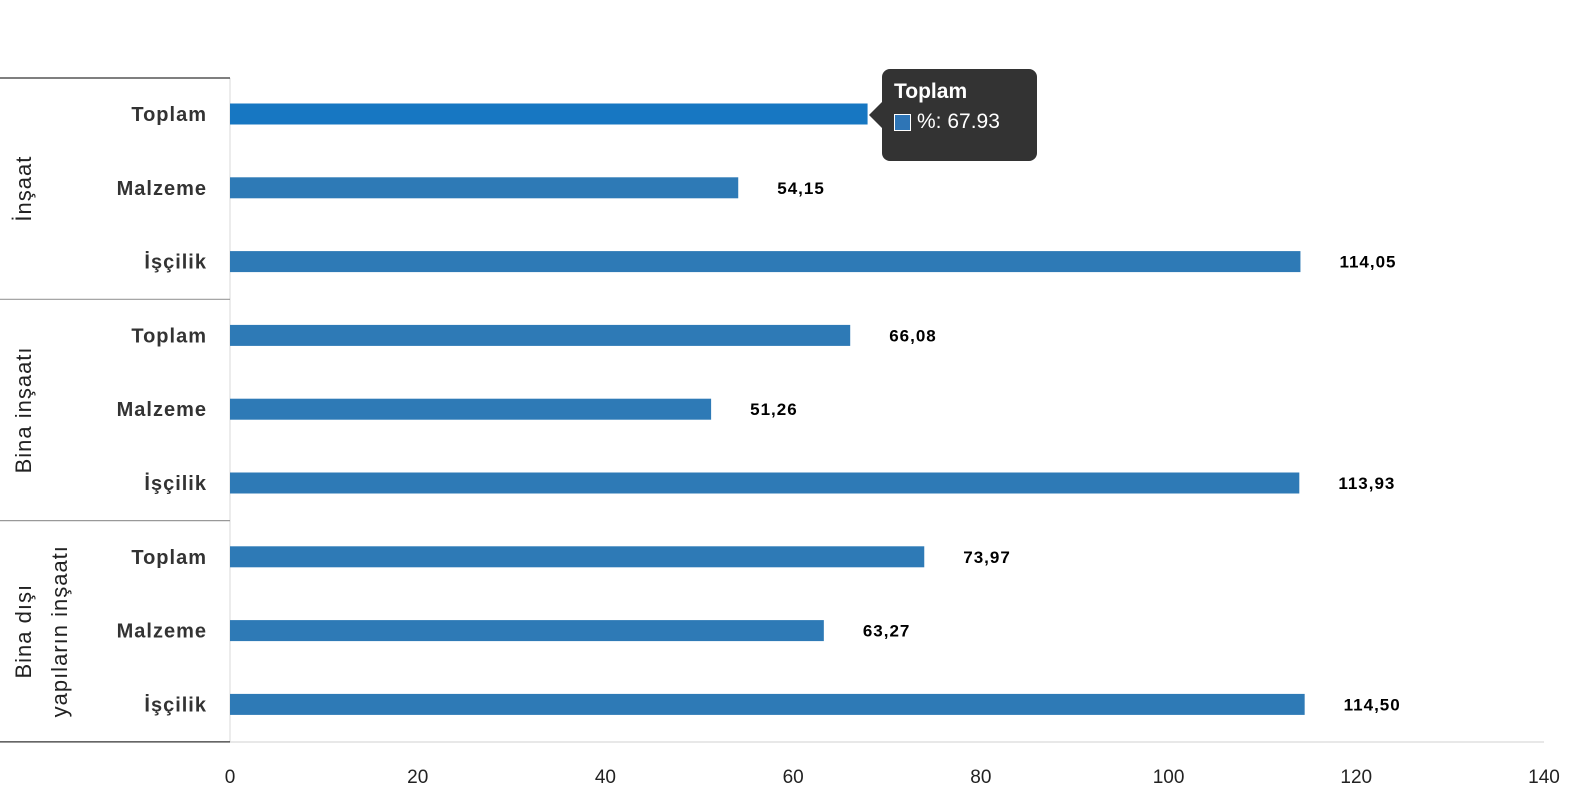 This screenshot has height=800, width=1576. I want to click on x-tick-label: 20, so click(417, 777).